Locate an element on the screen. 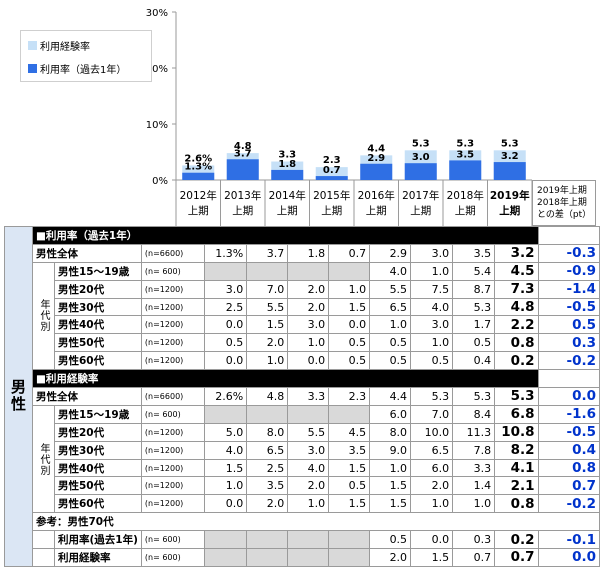 This screenshot has height=567, width=600. diff-cell: 0.5 is located at coordinates (568, 325).